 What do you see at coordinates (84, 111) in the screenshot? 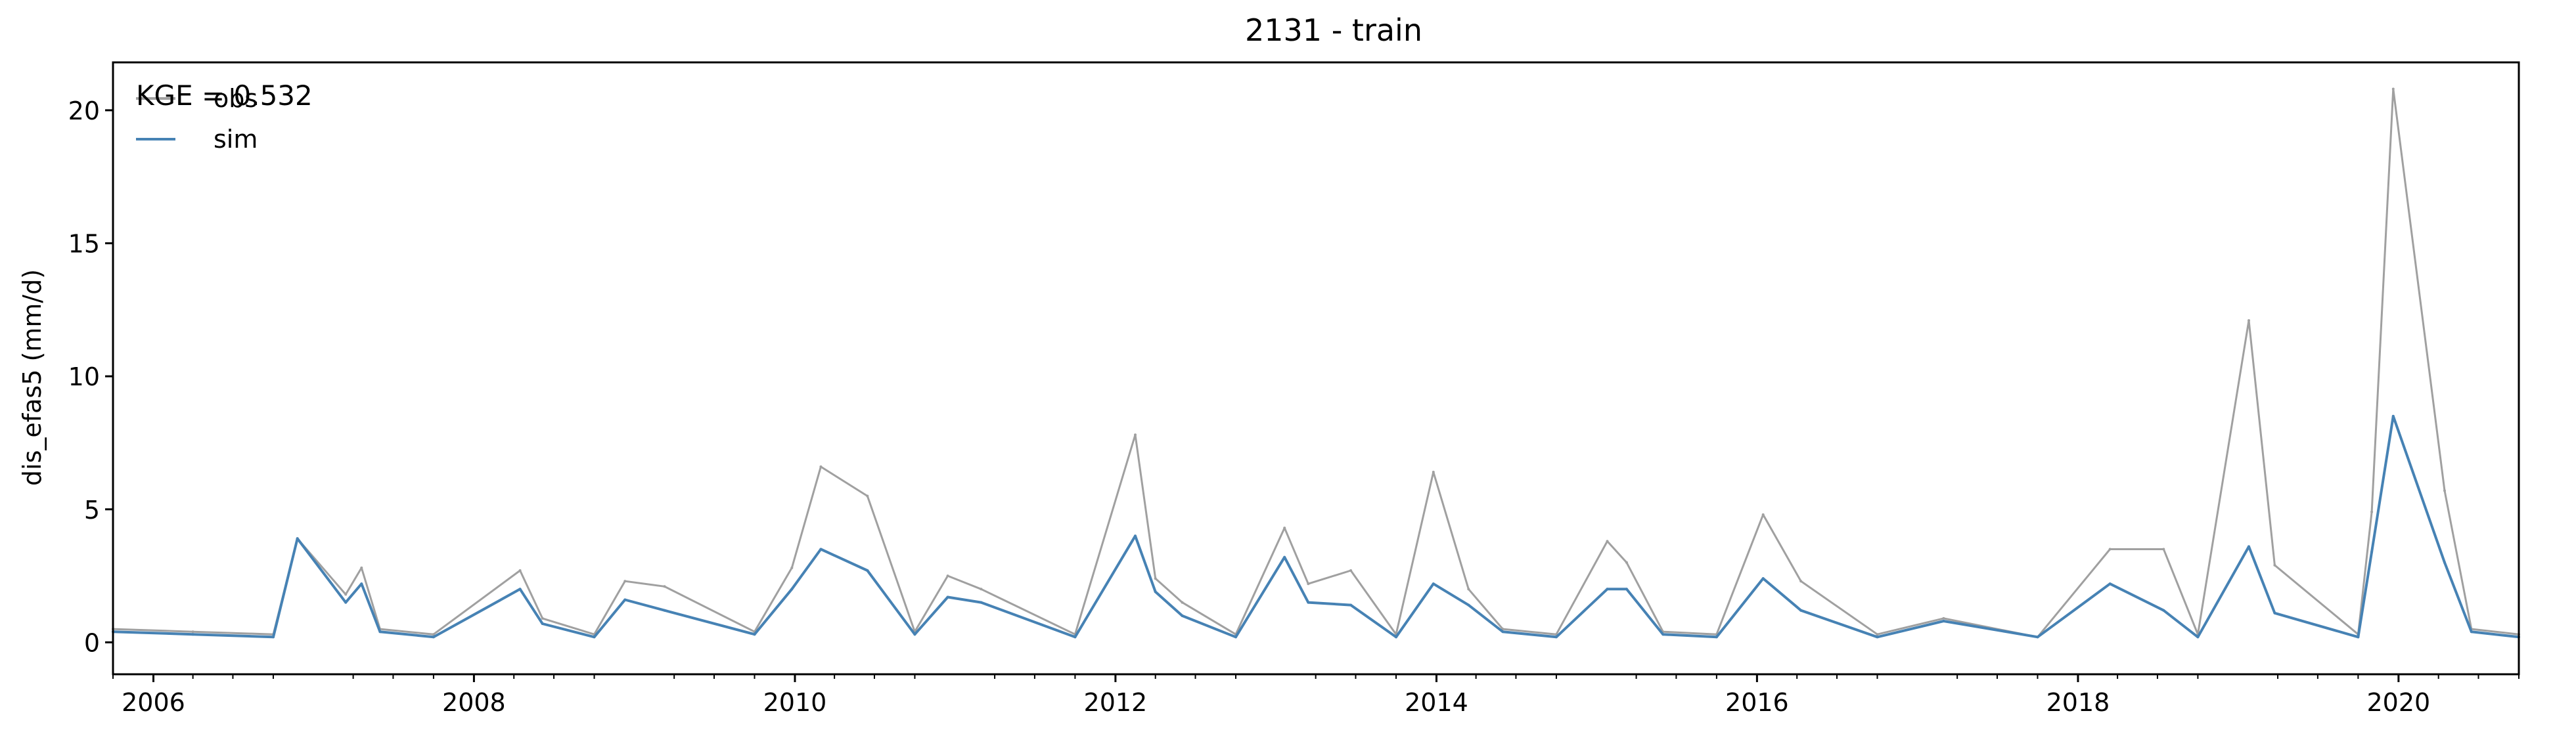
I see `y-tick-label: 20` at bounding box center [84, 111].